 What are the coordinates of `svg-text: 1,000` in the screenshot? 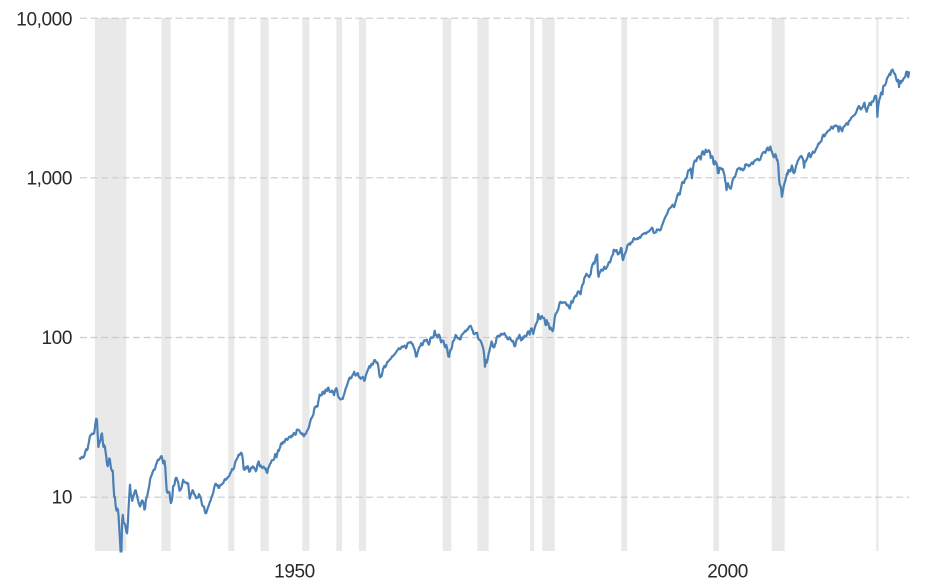 It's located at (49, 178).